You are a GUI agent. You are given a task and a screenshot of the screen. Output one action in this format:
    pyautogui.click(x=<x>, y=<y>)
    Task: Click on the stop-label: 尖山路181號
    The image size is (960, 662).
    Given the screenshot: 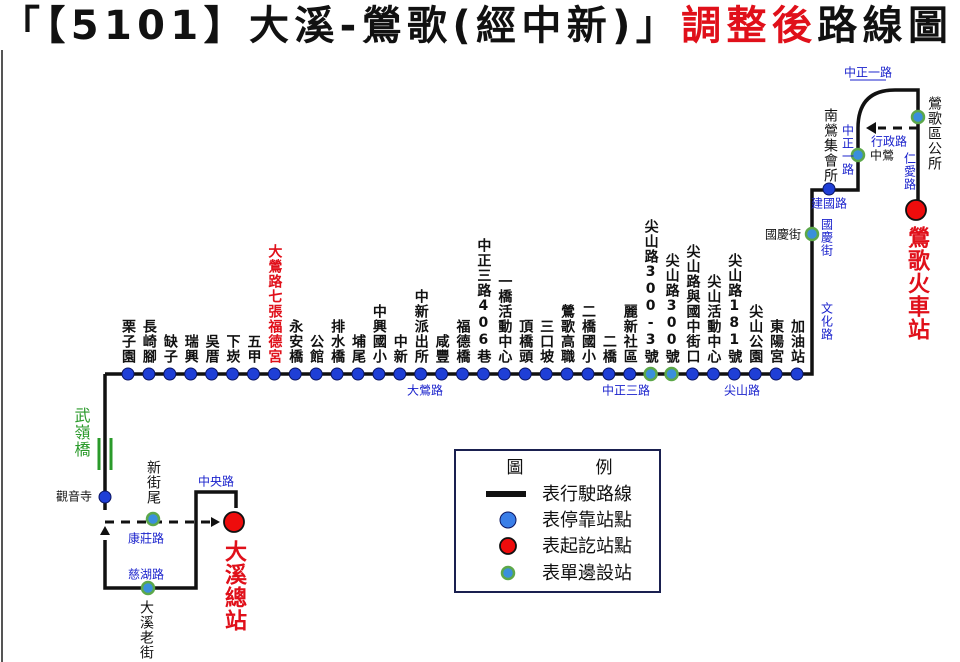 What is the action you would take?
    pyautogui.click(x=734, y=308)
    